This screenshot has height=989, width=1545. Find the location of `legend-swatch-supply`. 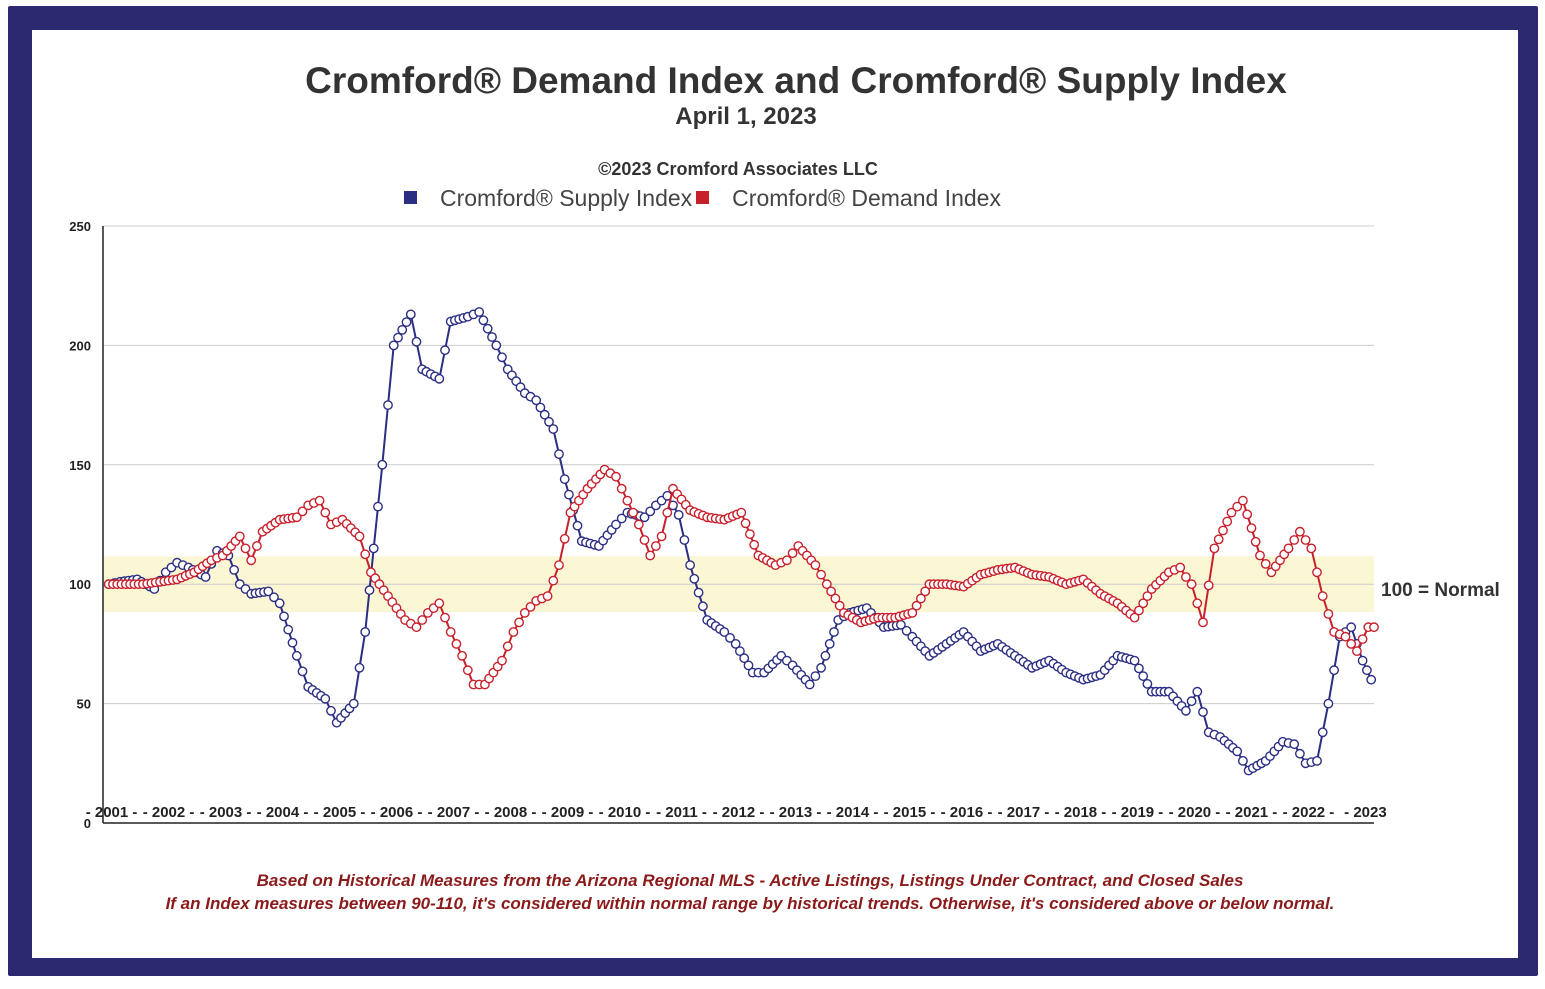

legend-swatch-supply is located at coordinates (410, 198).